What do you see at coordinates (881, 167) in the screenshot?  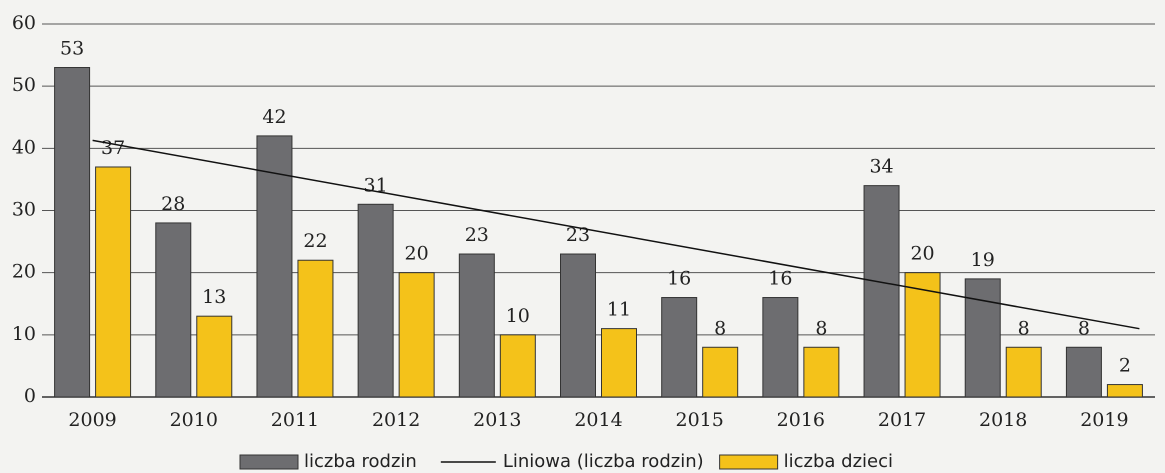 I see `data-label: 34` at bounding box center [881, 167].